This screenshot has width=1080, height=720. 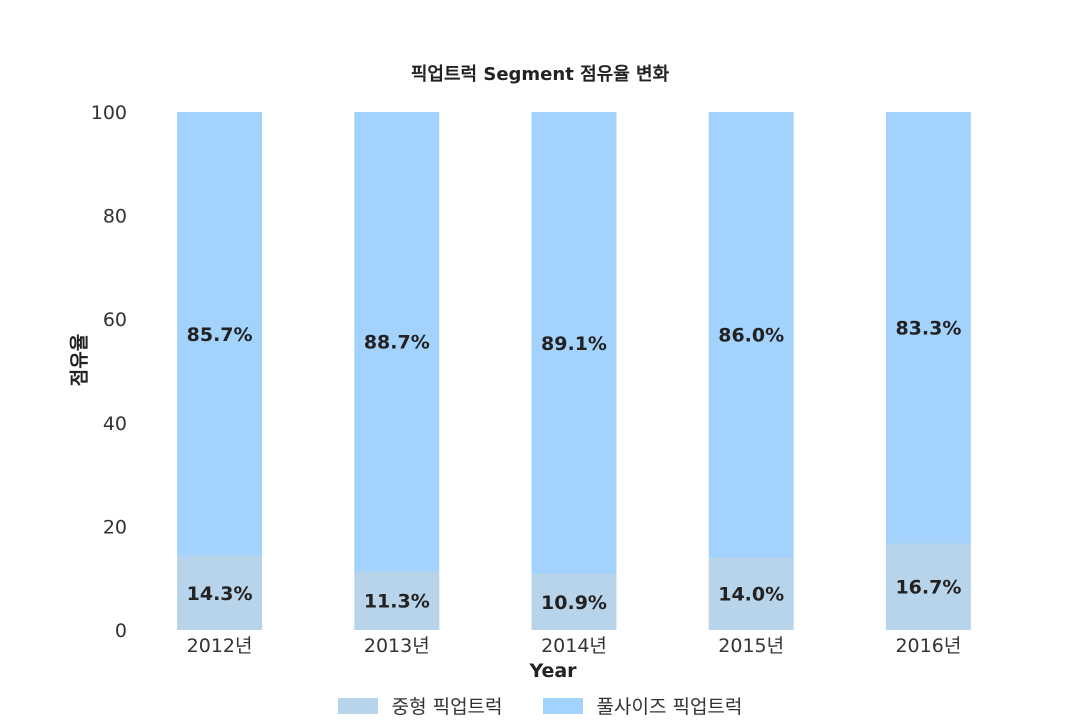 I want to click on legend-swatch-fullsize, so click(x=562, y=705).